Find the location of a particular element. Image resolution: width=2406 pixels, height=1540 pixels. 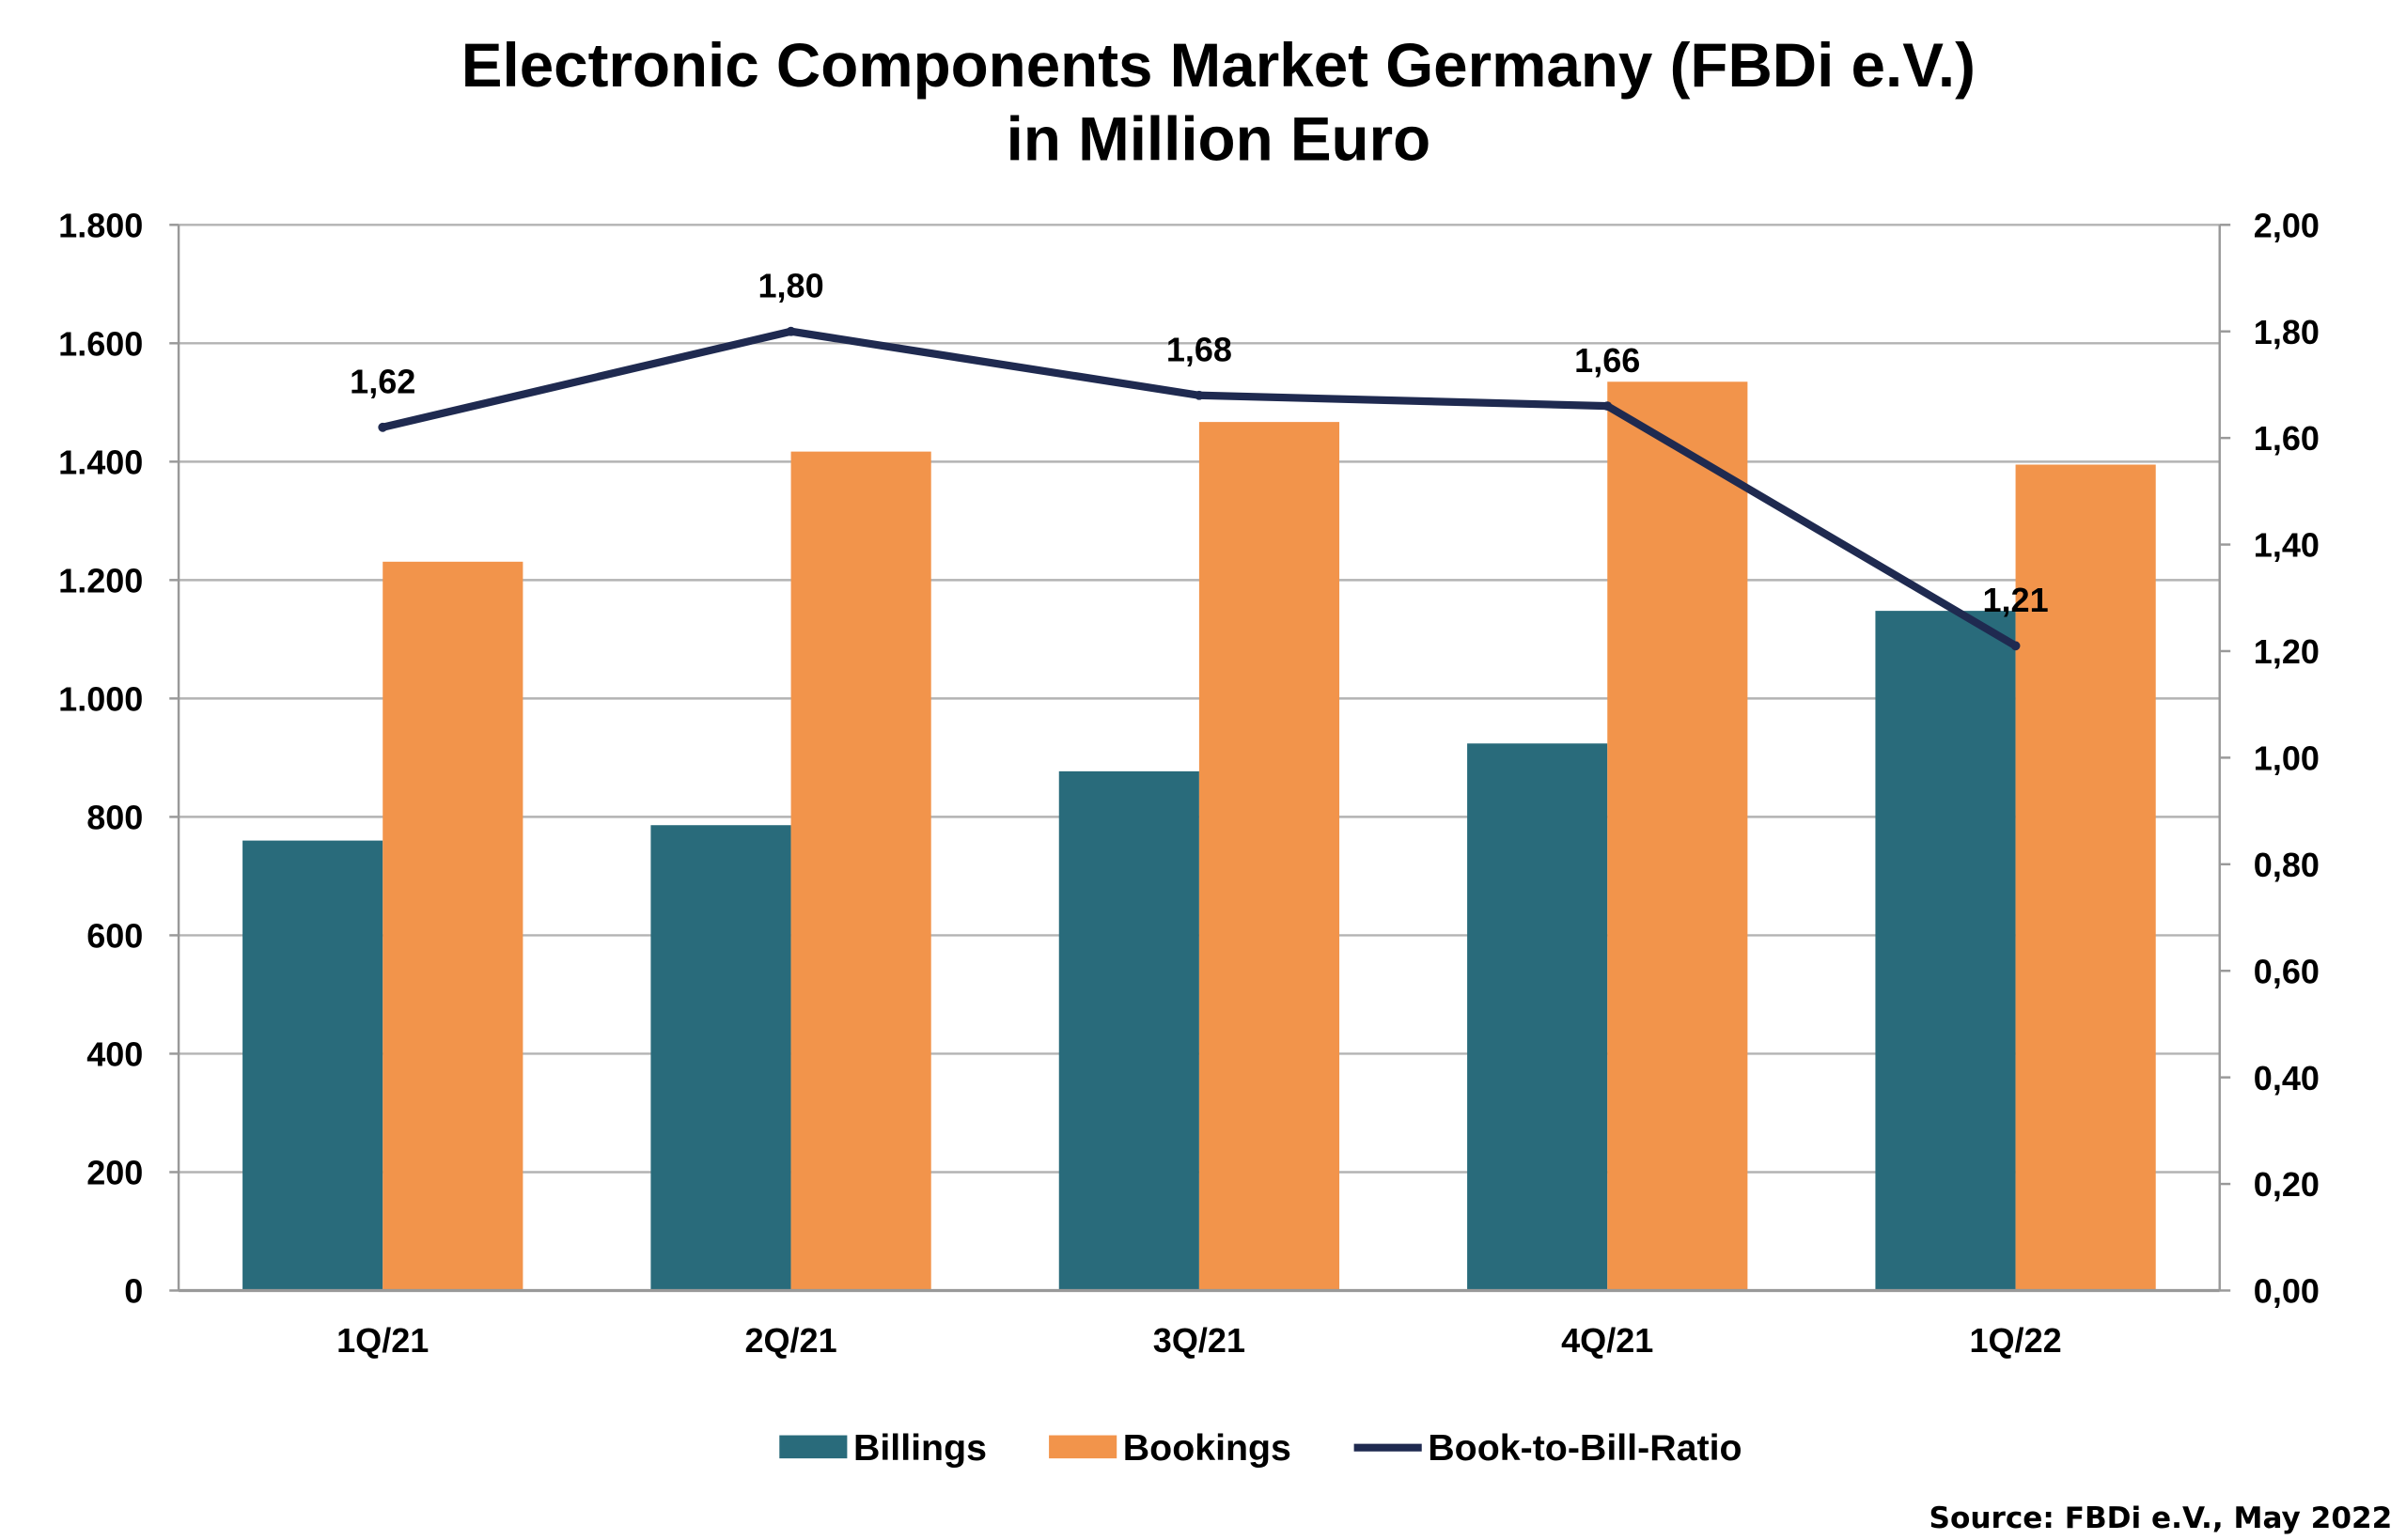

x-tick-label: 2Q/21 is located at coordinates (790, 1340).